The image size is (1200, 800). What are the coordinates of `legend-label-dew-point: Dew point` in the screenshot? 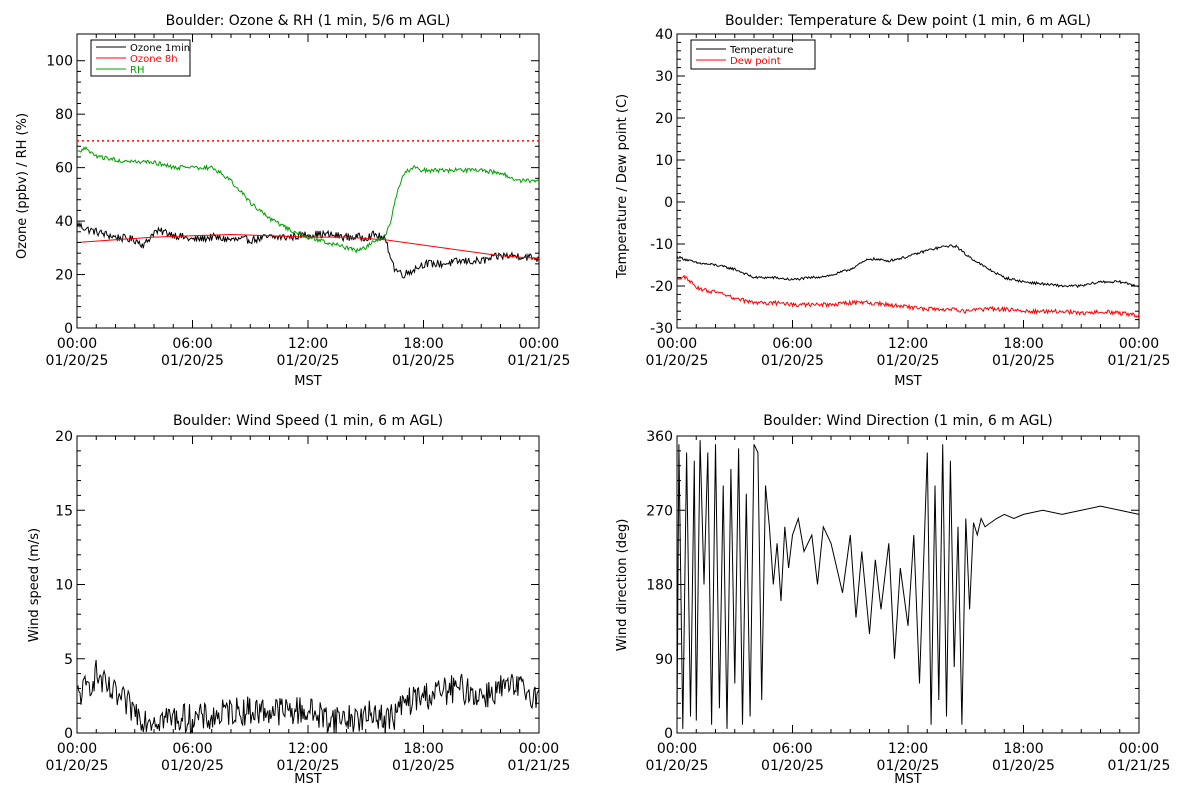 It's located at (755, 61).